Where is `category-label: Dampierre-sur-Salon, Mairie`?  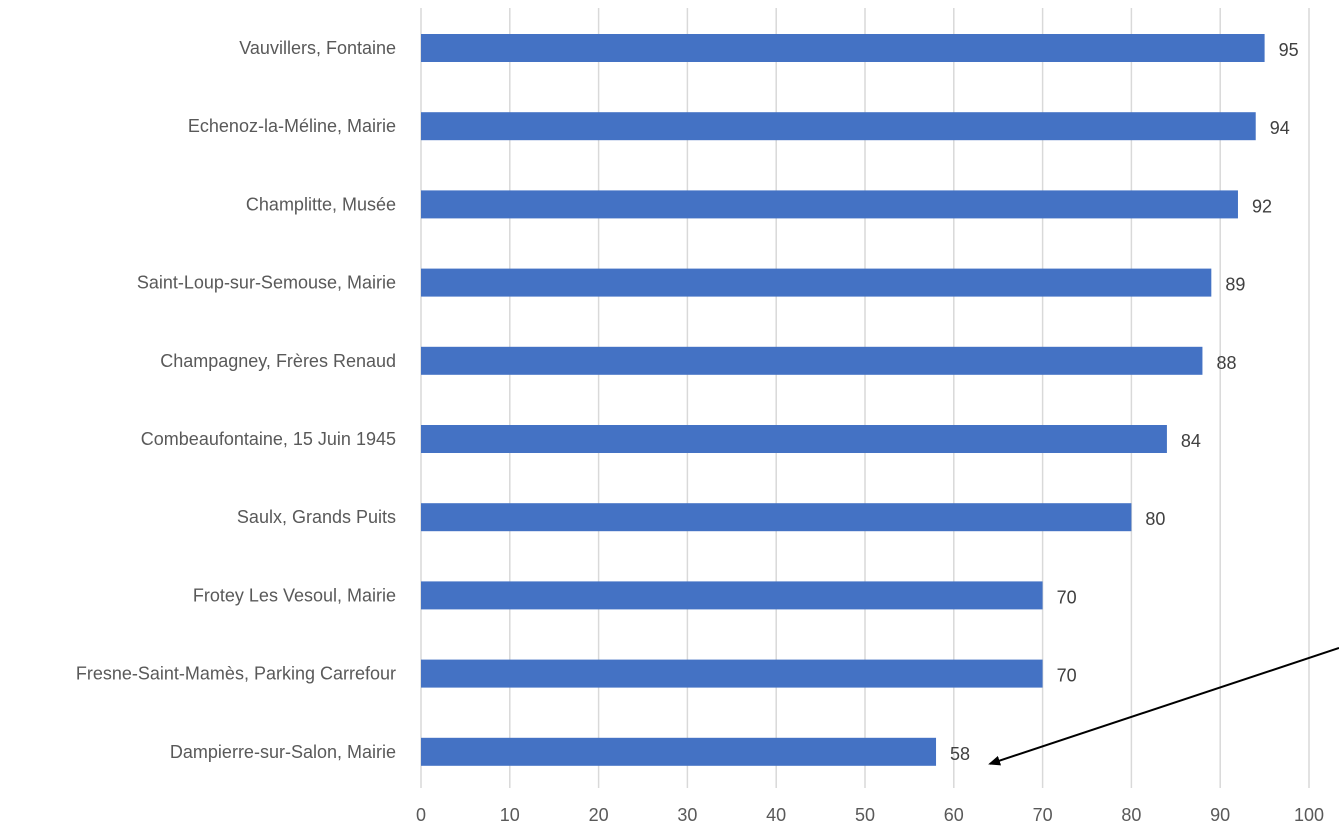 category-label: Dampierre-sur-Salon, Mairie is located at coordinates (283, 752).